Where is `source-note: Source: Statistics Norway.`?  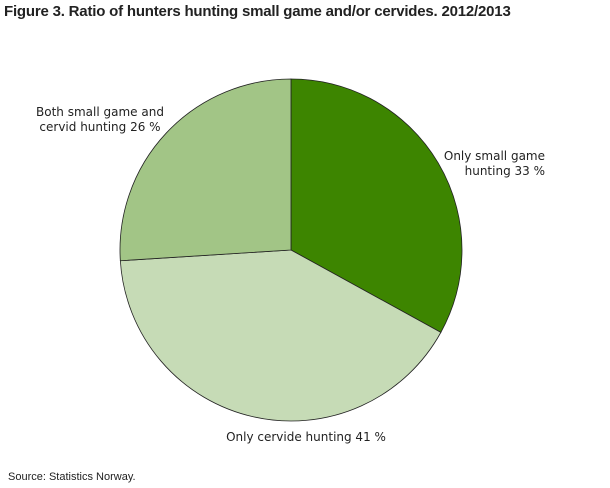
source-note: Source: Statistics Norway. is located at coordinates (72, 477).